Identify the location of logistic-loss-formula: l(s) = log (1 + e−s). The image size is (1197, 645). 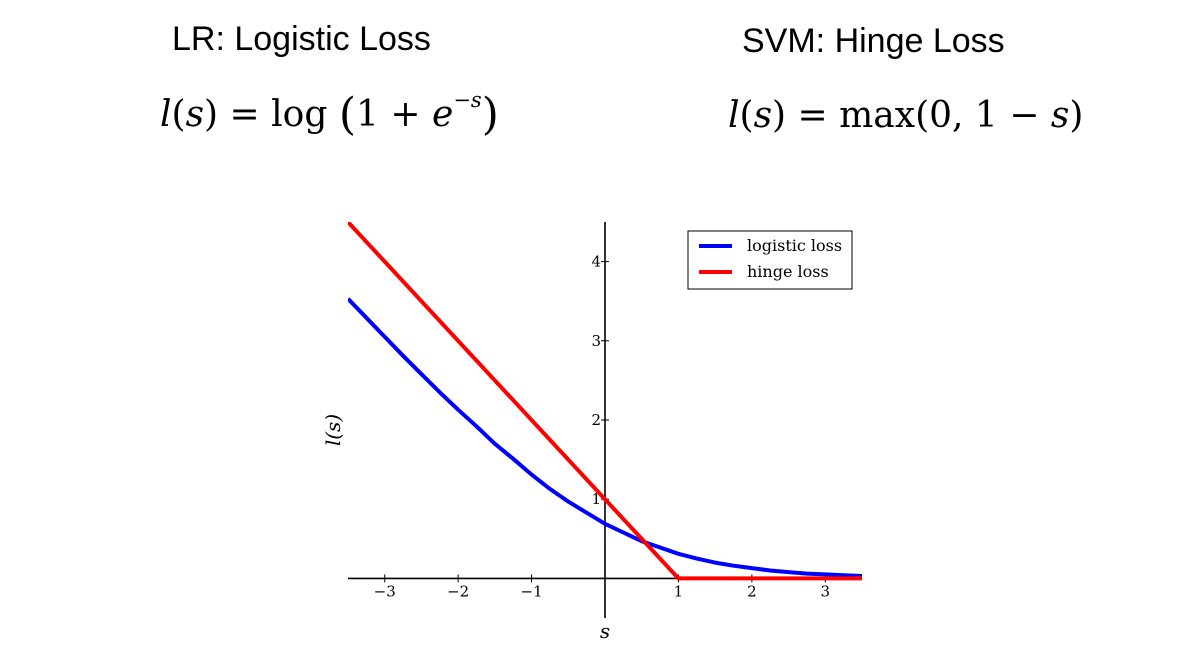
(329, 114).